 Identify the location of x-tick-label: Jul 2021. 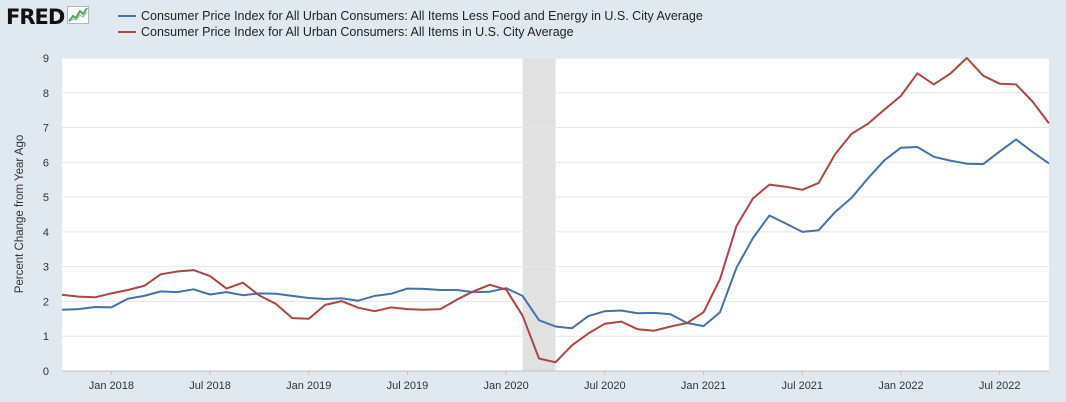
(802, 386).